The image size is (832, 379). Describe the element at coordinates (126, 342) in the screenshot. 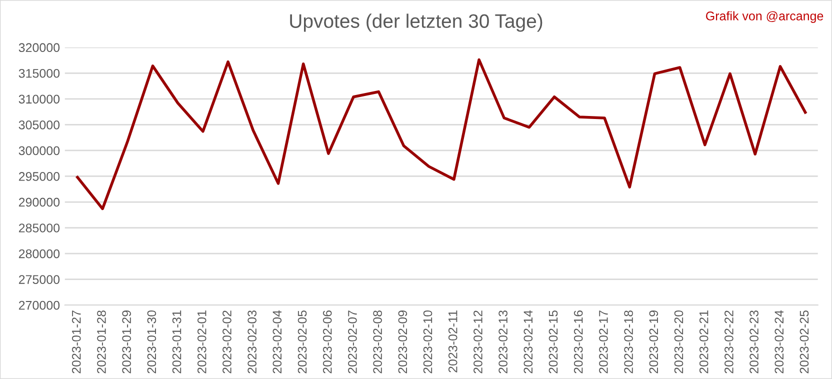

I see `x-tick-label: 2023-01-29` at that location.